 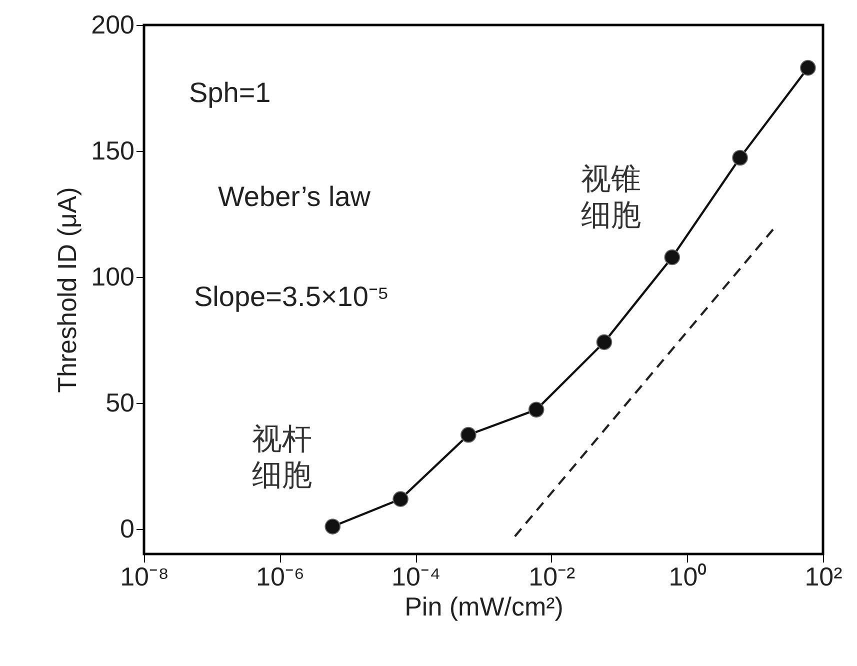 What do you see at coordinates (144, 577) in the screenshot?
I see `x-tick-label: 10⁻⁸` at bounding box center [144, 577].